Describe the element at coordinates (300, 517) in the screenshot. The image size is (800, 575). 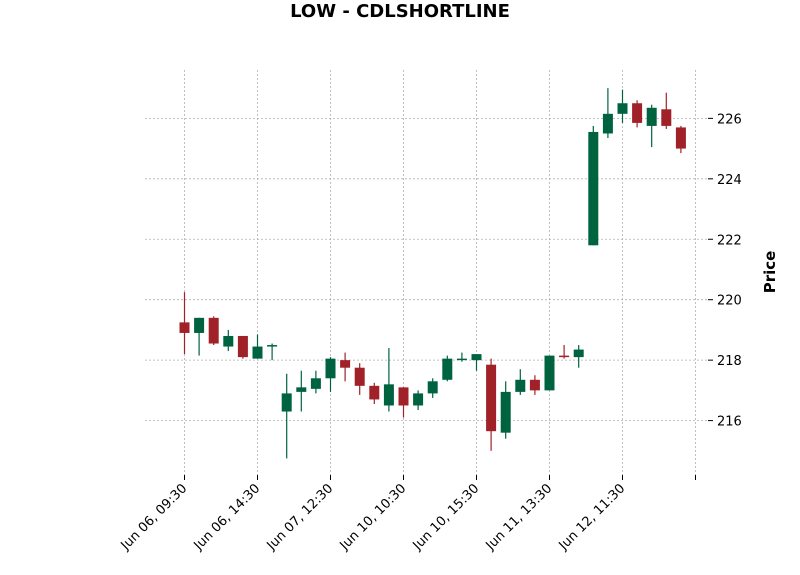
I see `x-tick-label: Jun 07, 12:30` at that location.